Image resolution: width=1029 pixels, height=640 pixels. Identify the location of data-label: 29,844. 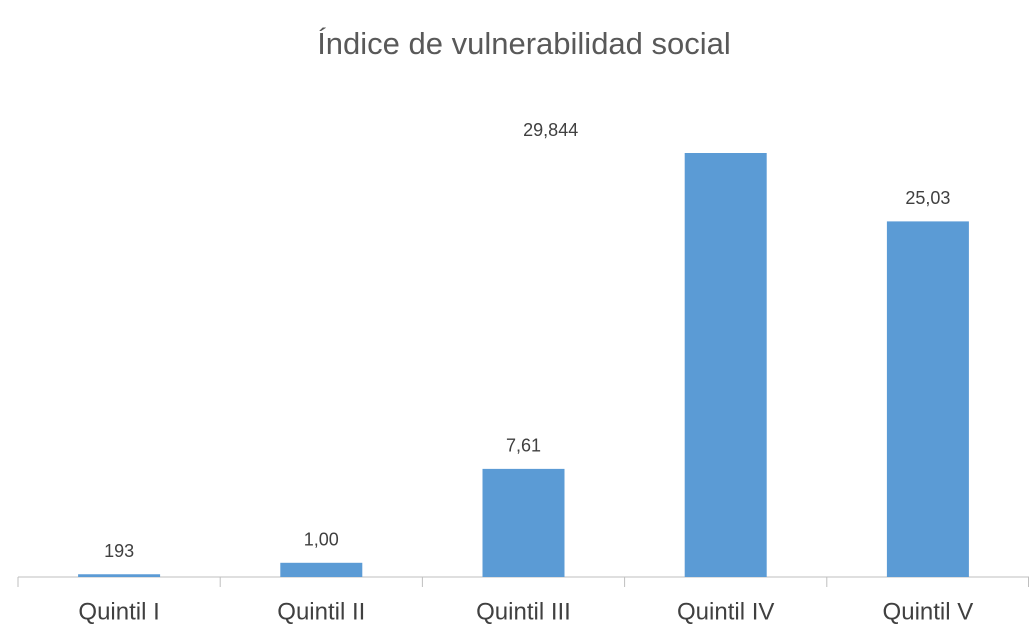
(550, 130).